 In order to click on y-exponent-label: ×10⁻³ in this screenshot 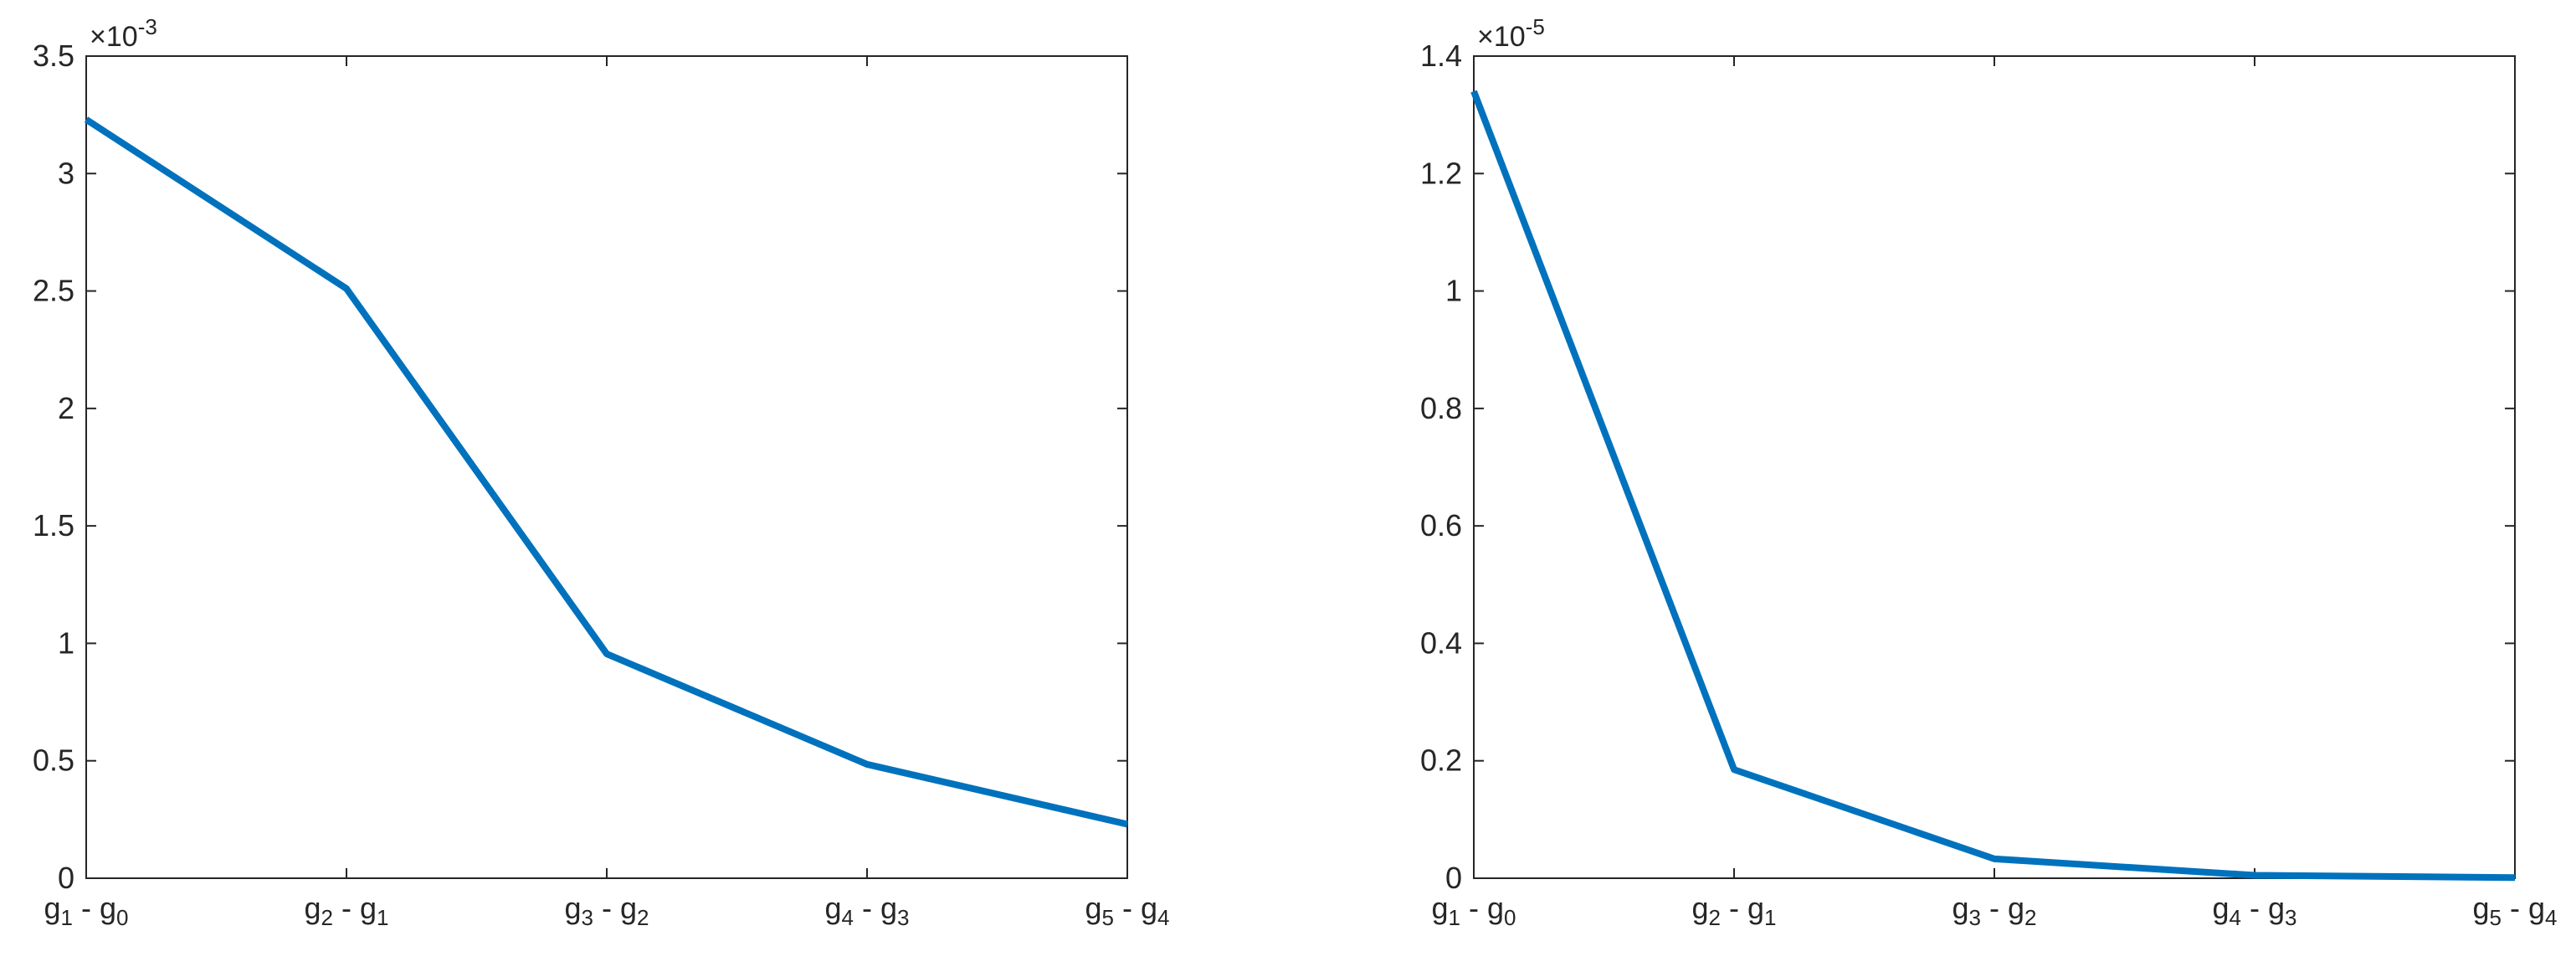, I will do `click(123, 33)`.